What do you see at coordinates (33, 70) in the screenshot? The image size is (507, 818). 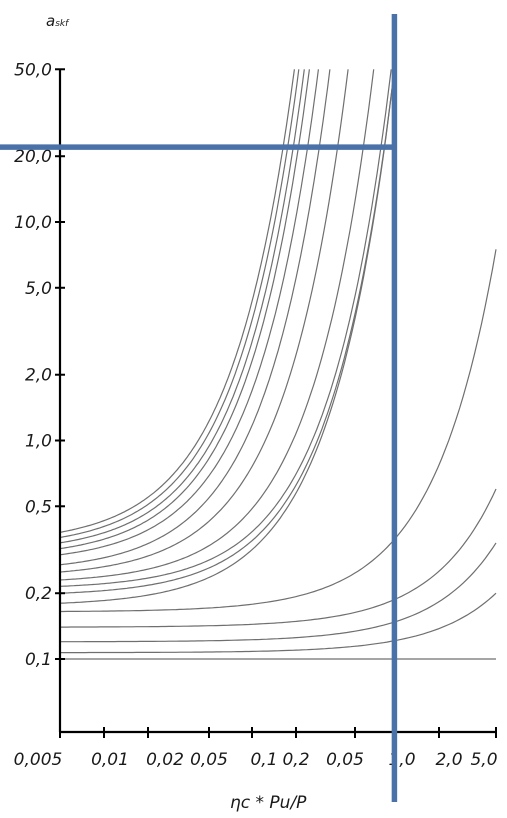 I see `y-tick-label: 50,0` at bounding box center [33, 70].